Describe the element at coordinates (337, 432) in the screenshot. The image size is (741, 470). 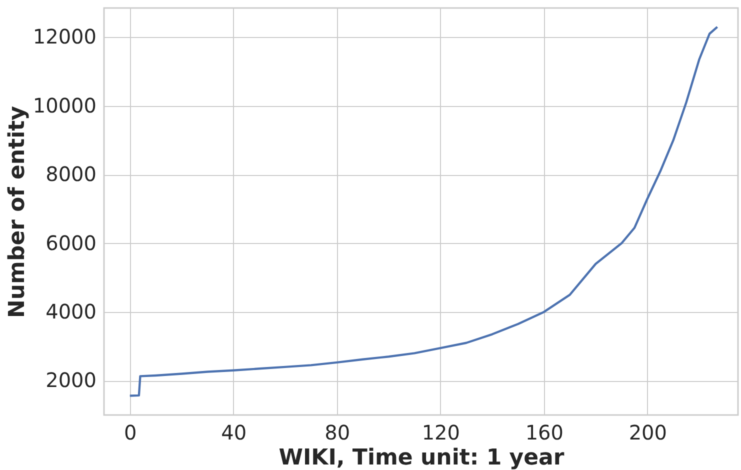
I see `x-tick-label: 80` at that location.